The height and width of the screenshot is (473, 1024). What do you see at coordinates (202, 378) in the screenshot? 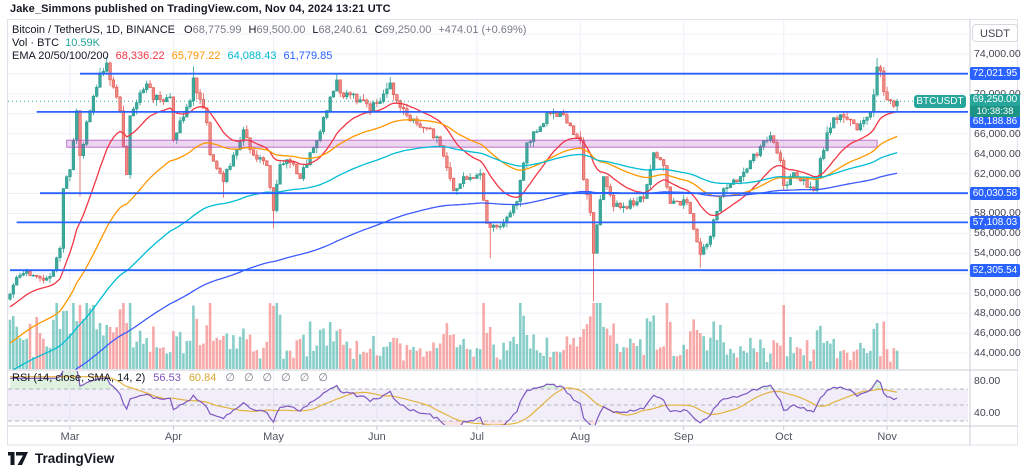
I see `rsi-ma-value: 60.84` at bounding box center [202, 378].